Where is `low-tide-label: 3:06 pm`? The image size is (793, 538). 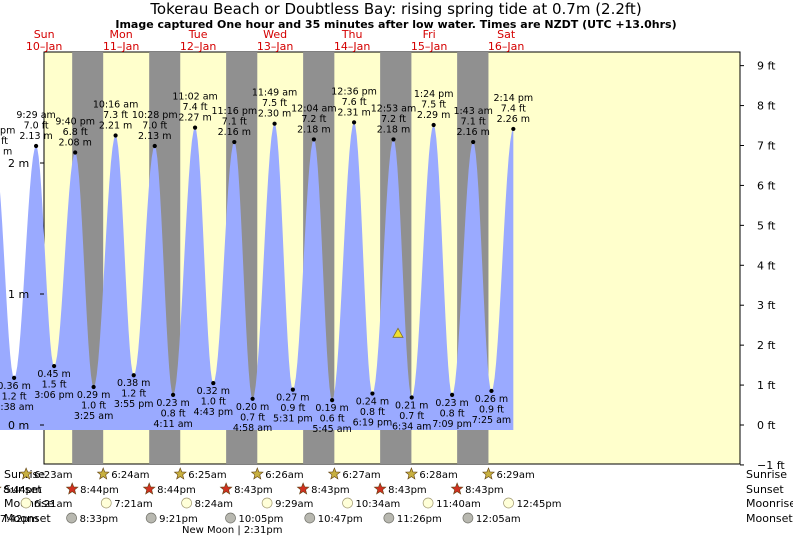
low-tide-label: 3:06 pm is located at coordinates (54, 395).